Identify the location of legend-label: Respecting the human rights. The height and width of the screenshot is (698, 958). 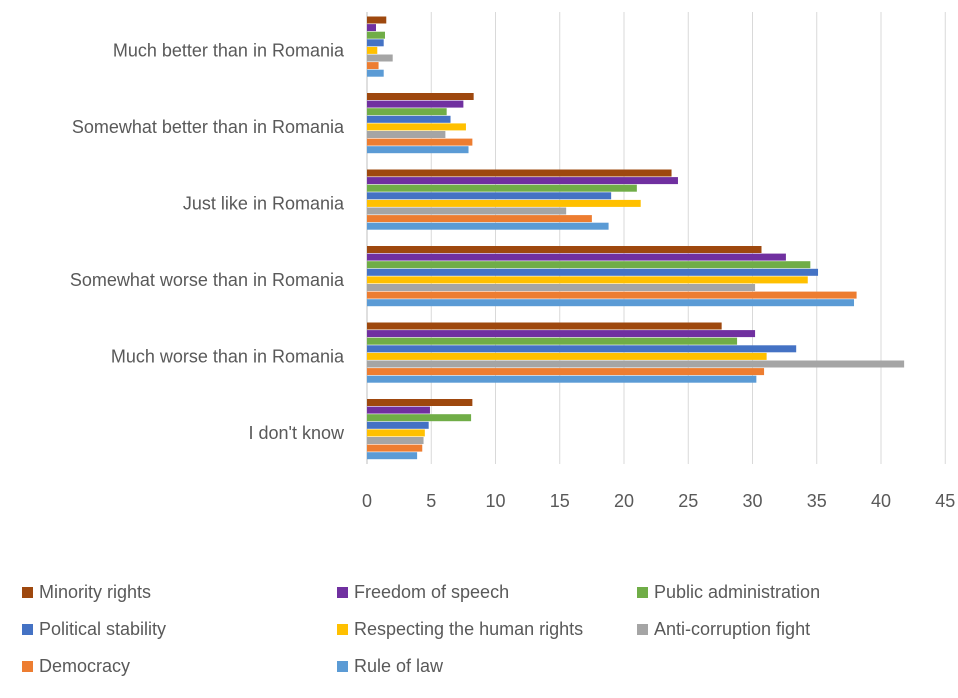
(469, 629).